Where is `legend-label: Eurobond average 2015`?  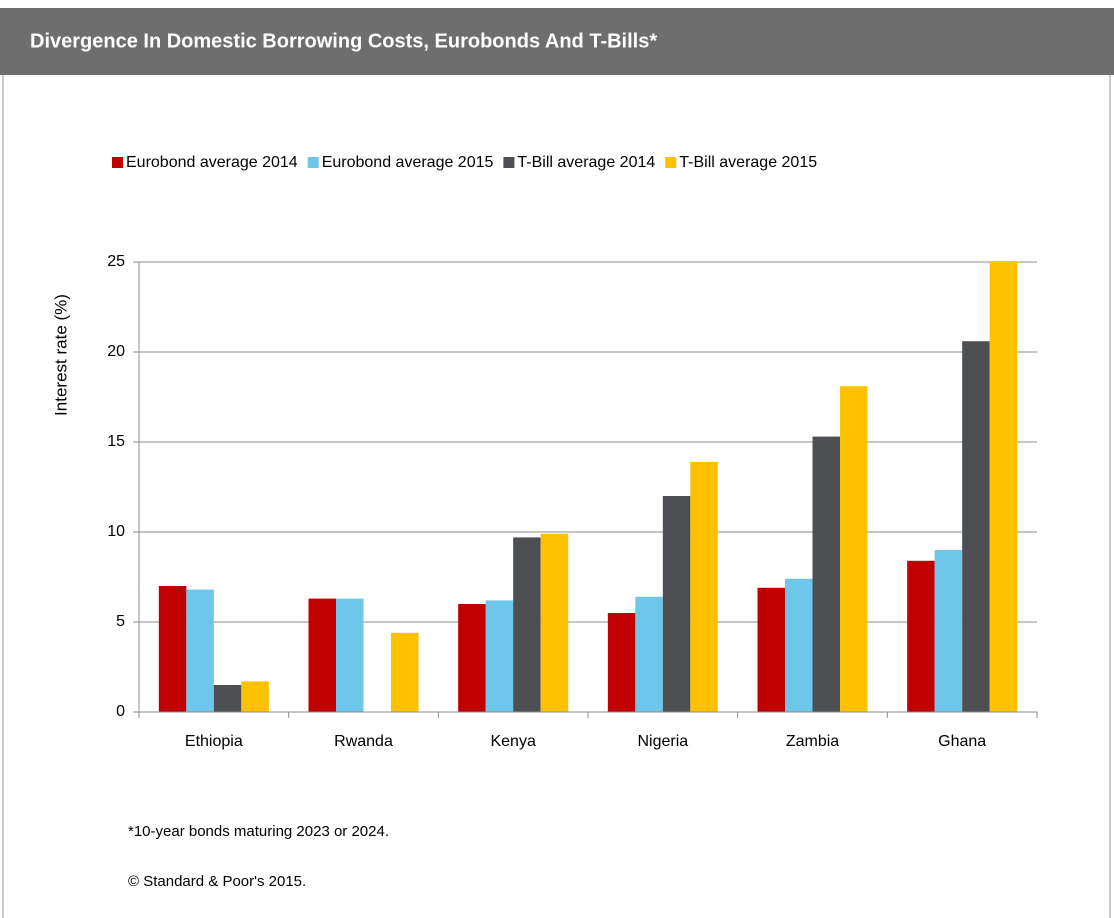 legend-label: Eurobond average 2015 is located at coordinates (408, 162).